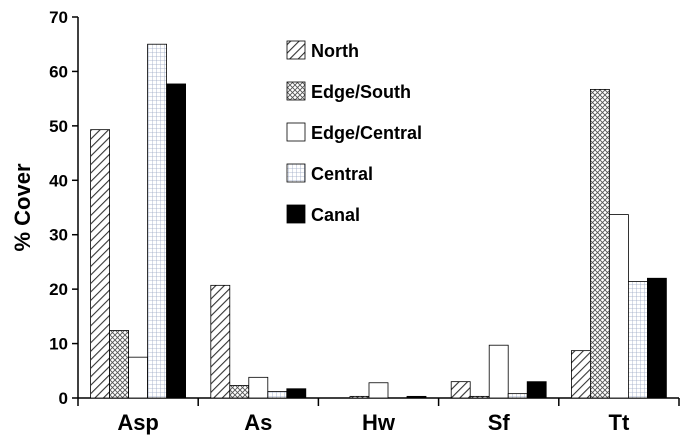  I want to click on y-tick-label: 30, so click(58, 235).